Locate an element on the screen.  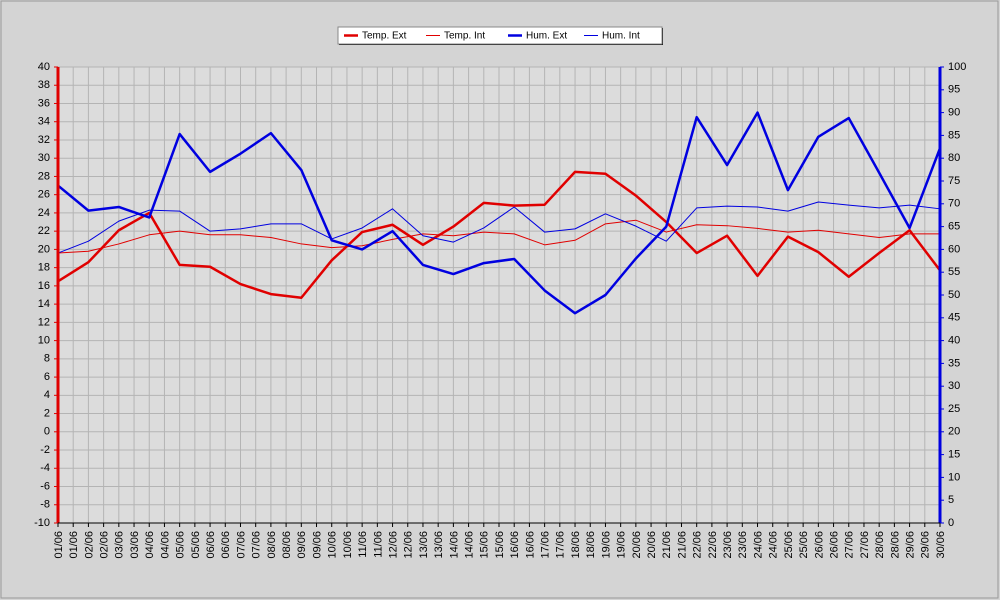
x-tick-label: 06/06 is located at coordinates (226, 545).